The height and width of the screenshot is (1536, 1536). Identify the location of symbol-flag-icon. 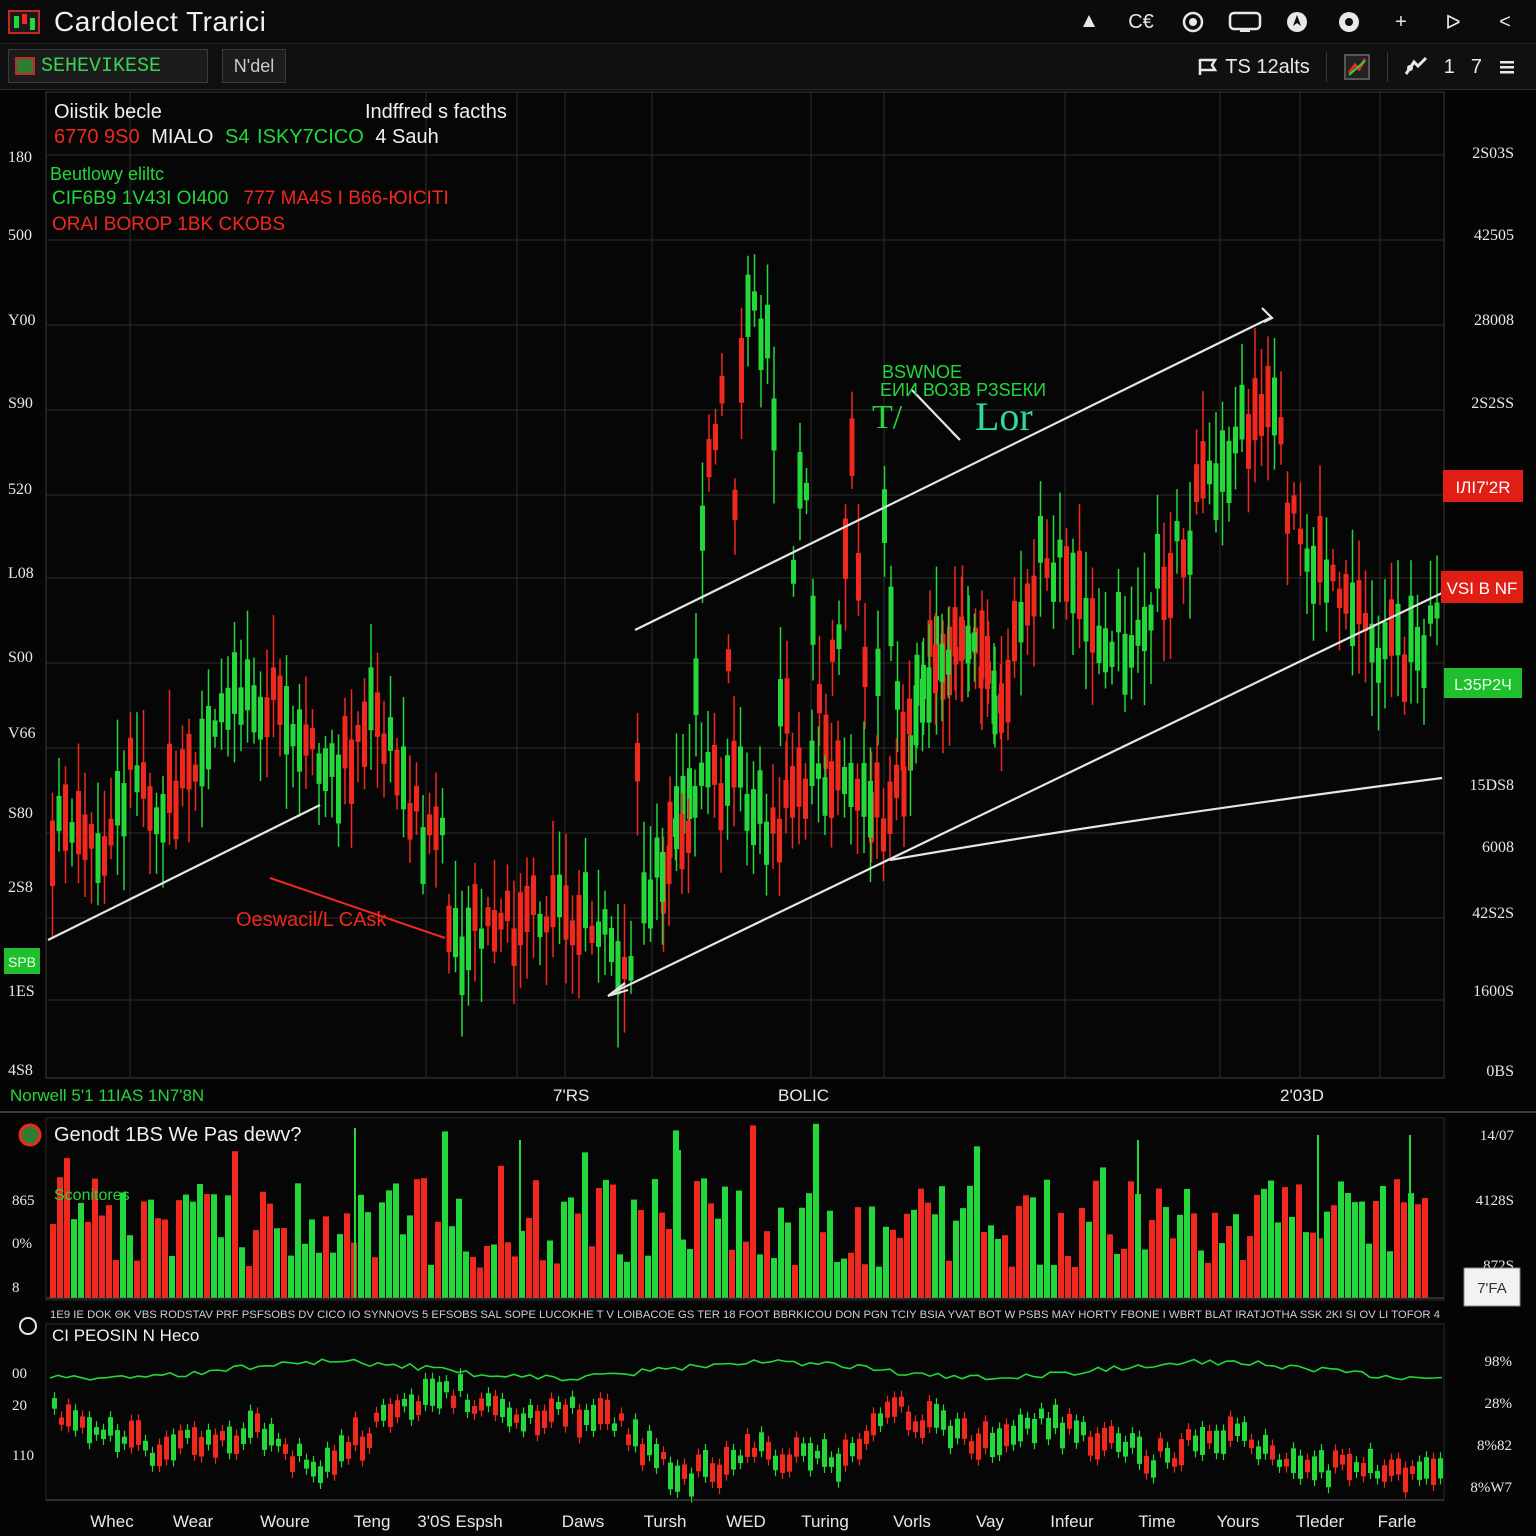
(25, 66).